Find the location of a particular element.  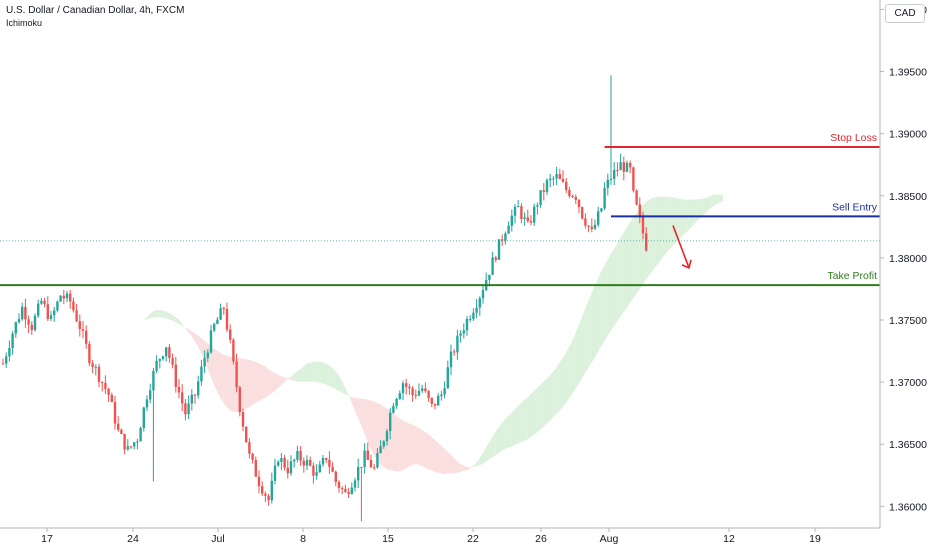

x-tick-label: 8 is located at coordinates (303, 539).